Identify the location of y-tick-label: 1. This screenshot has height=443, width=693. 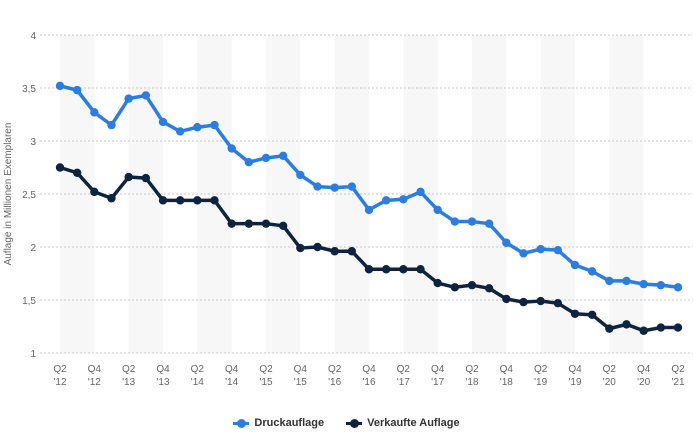
(33, 354).